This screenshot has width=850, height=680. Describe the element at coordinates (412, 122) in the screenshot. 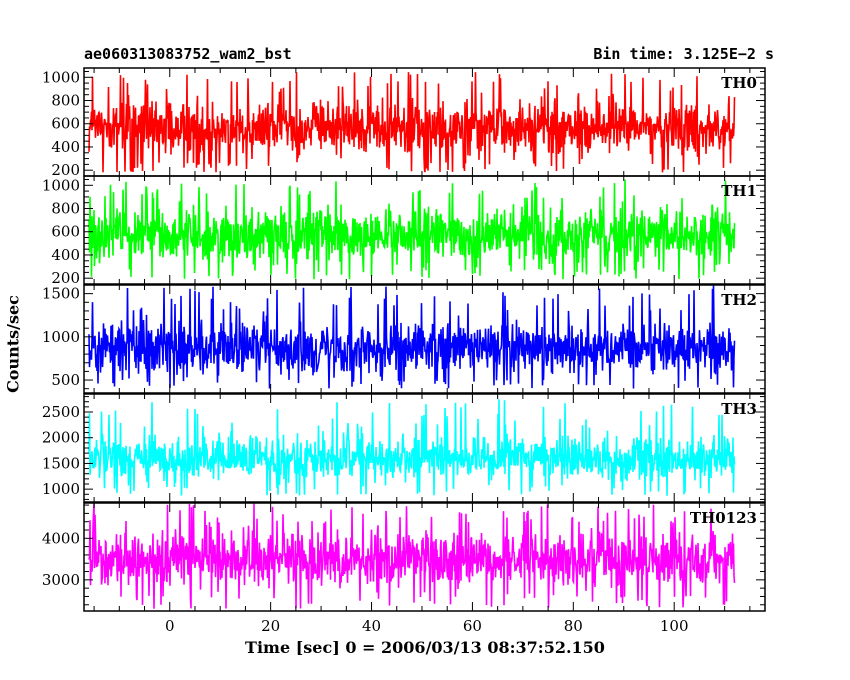

I see `series-line-th0` at that location.